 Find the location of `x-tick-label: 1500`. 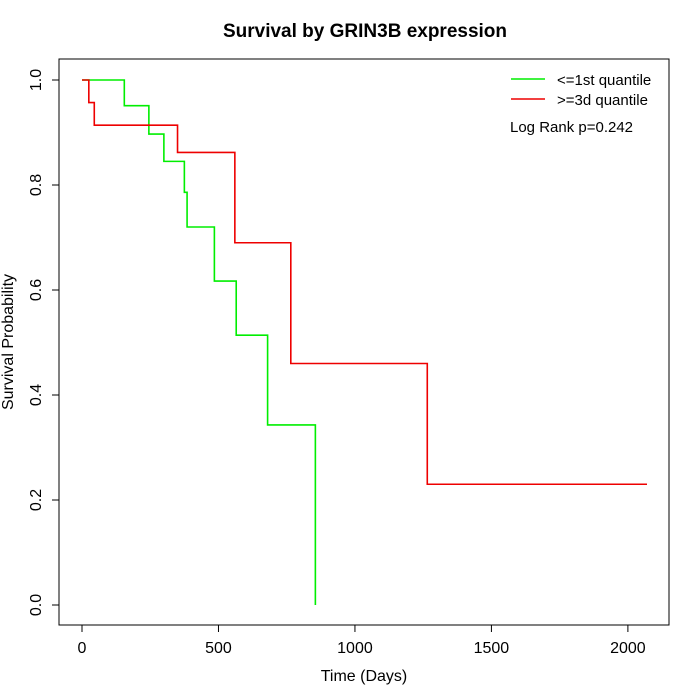

x-tick-label: 1500 is located at coordinates (492, 648).